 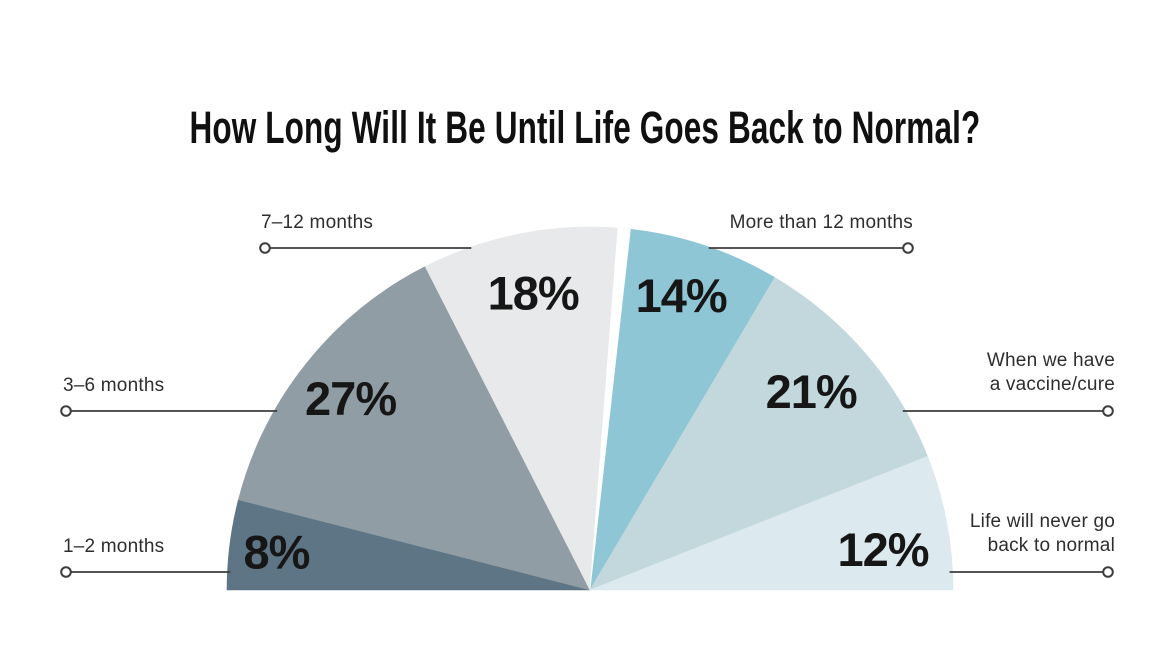 I want to click on percent-label-3-6-months: 27%, so click(x=350, y=398).